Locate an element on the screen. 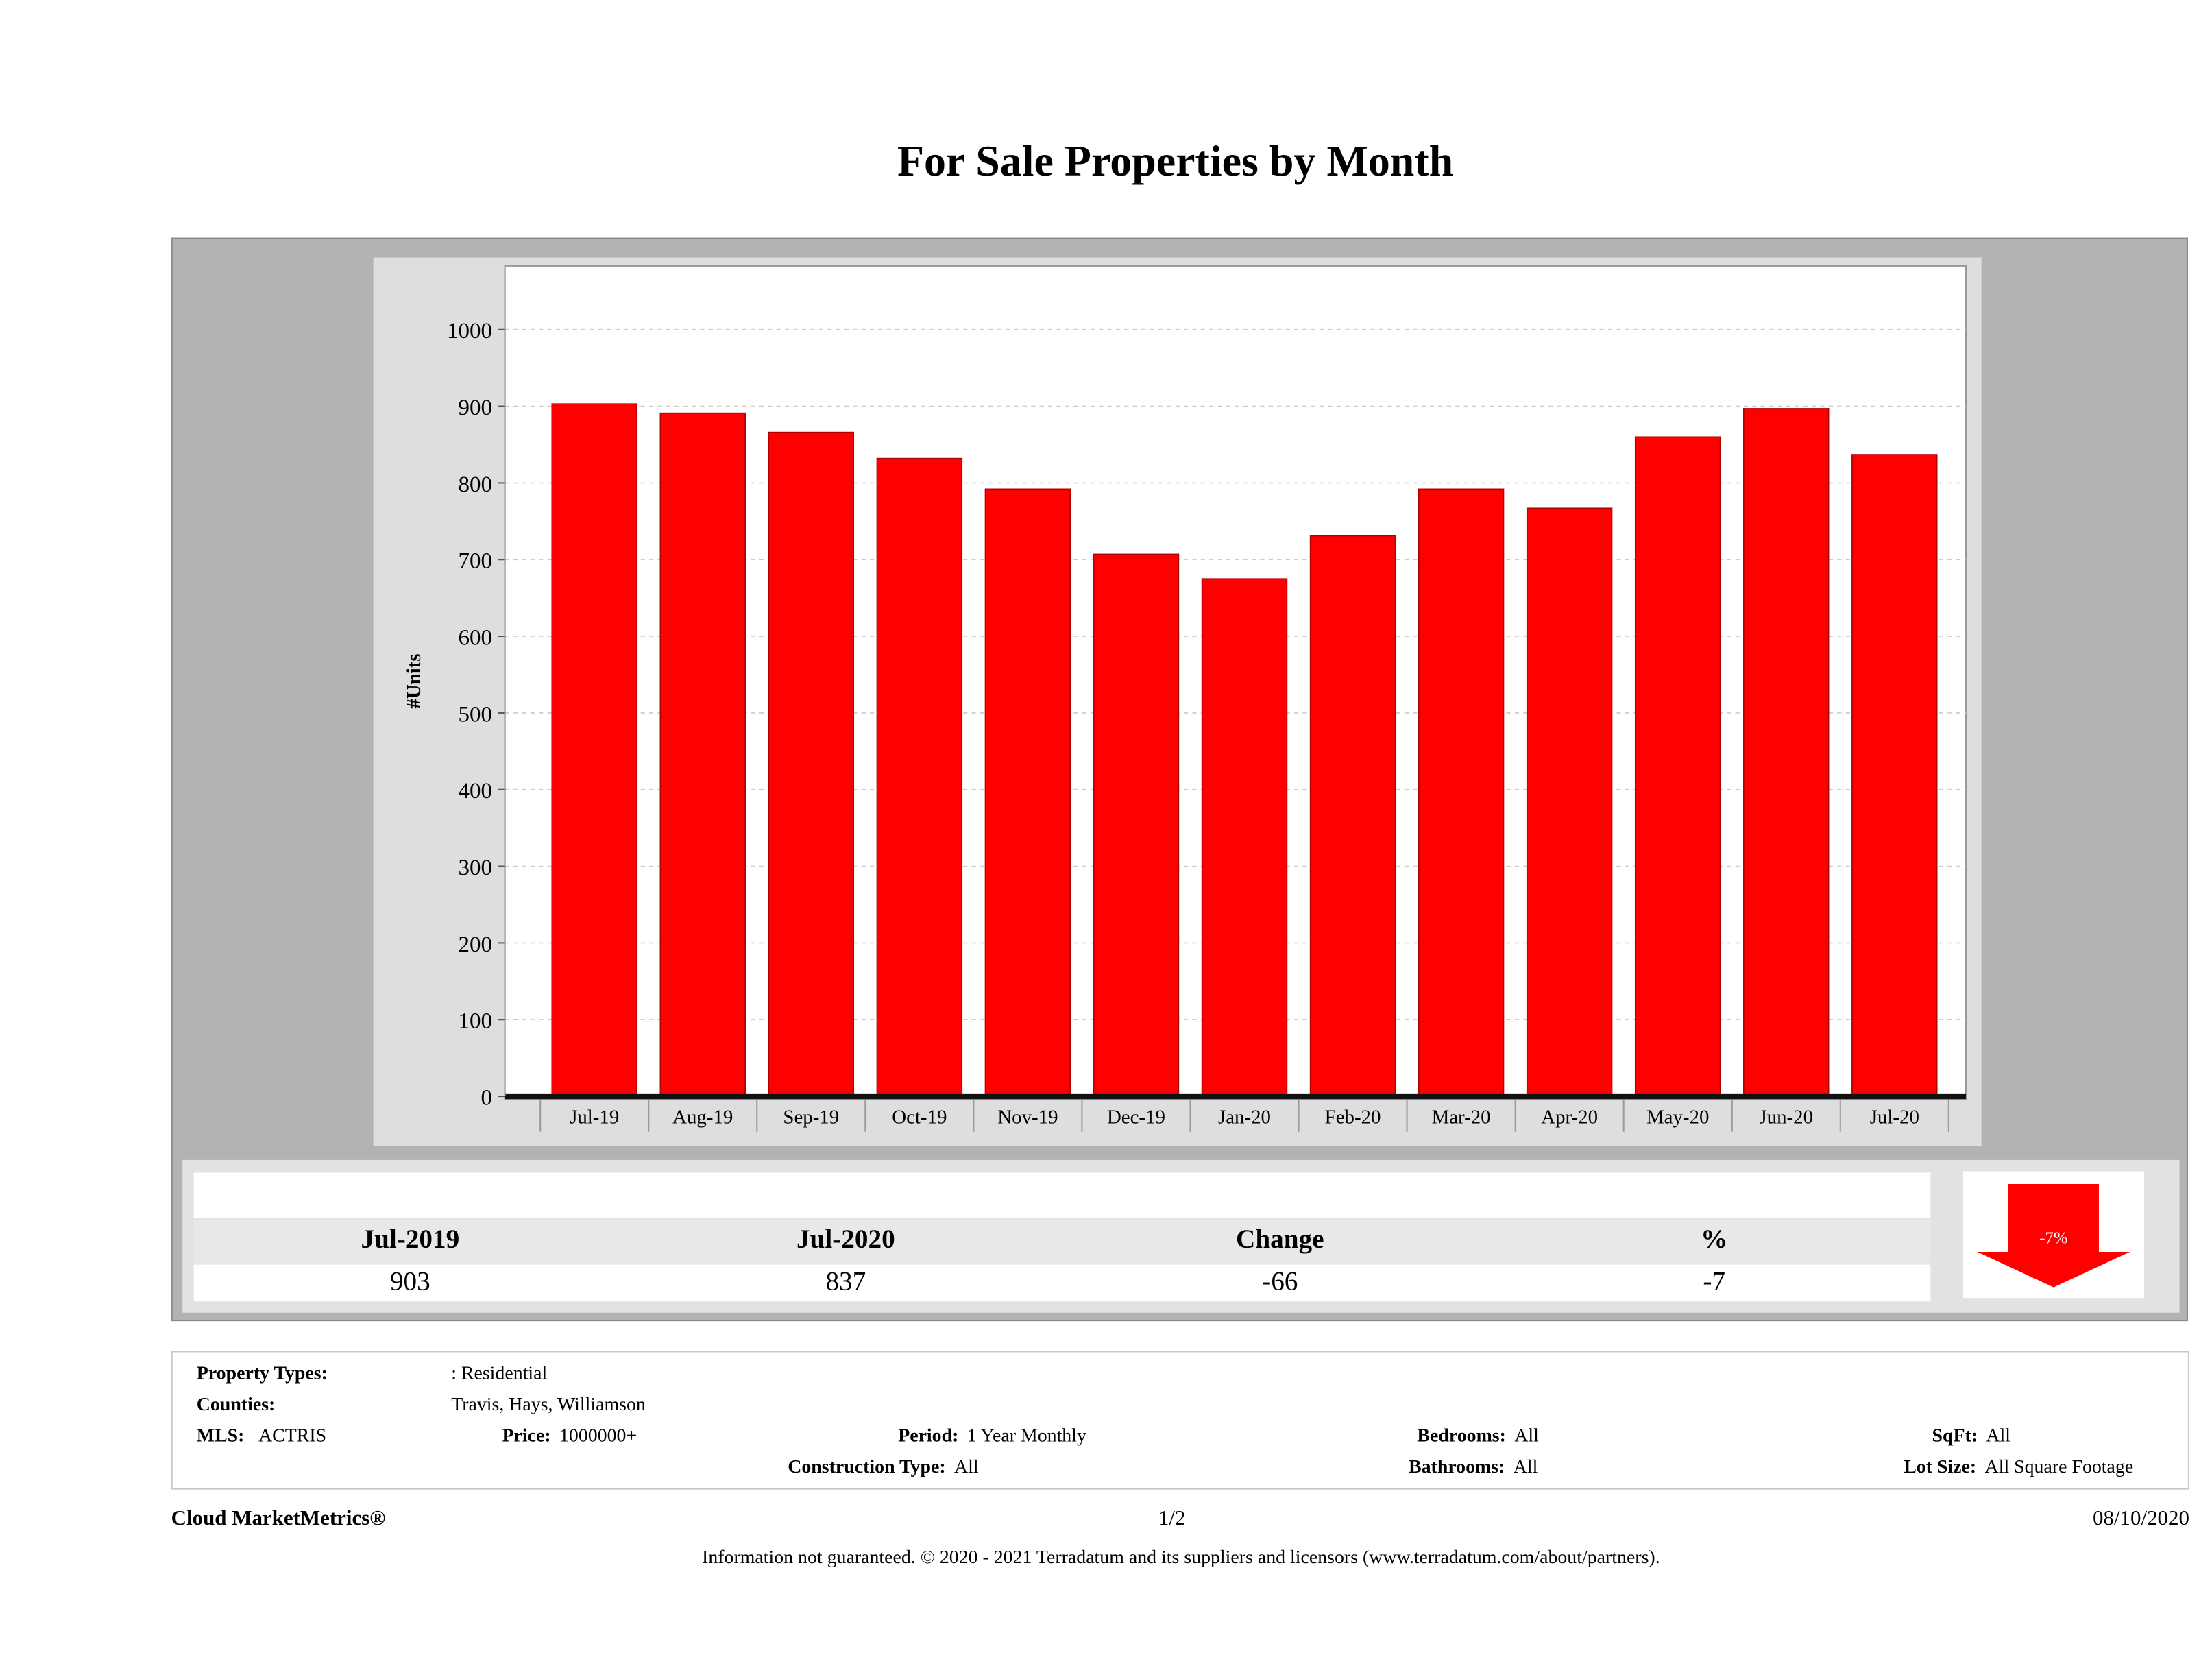 The image size is (2212, 1679). y-tick-label: 500 is located at coordinates (476, 714).